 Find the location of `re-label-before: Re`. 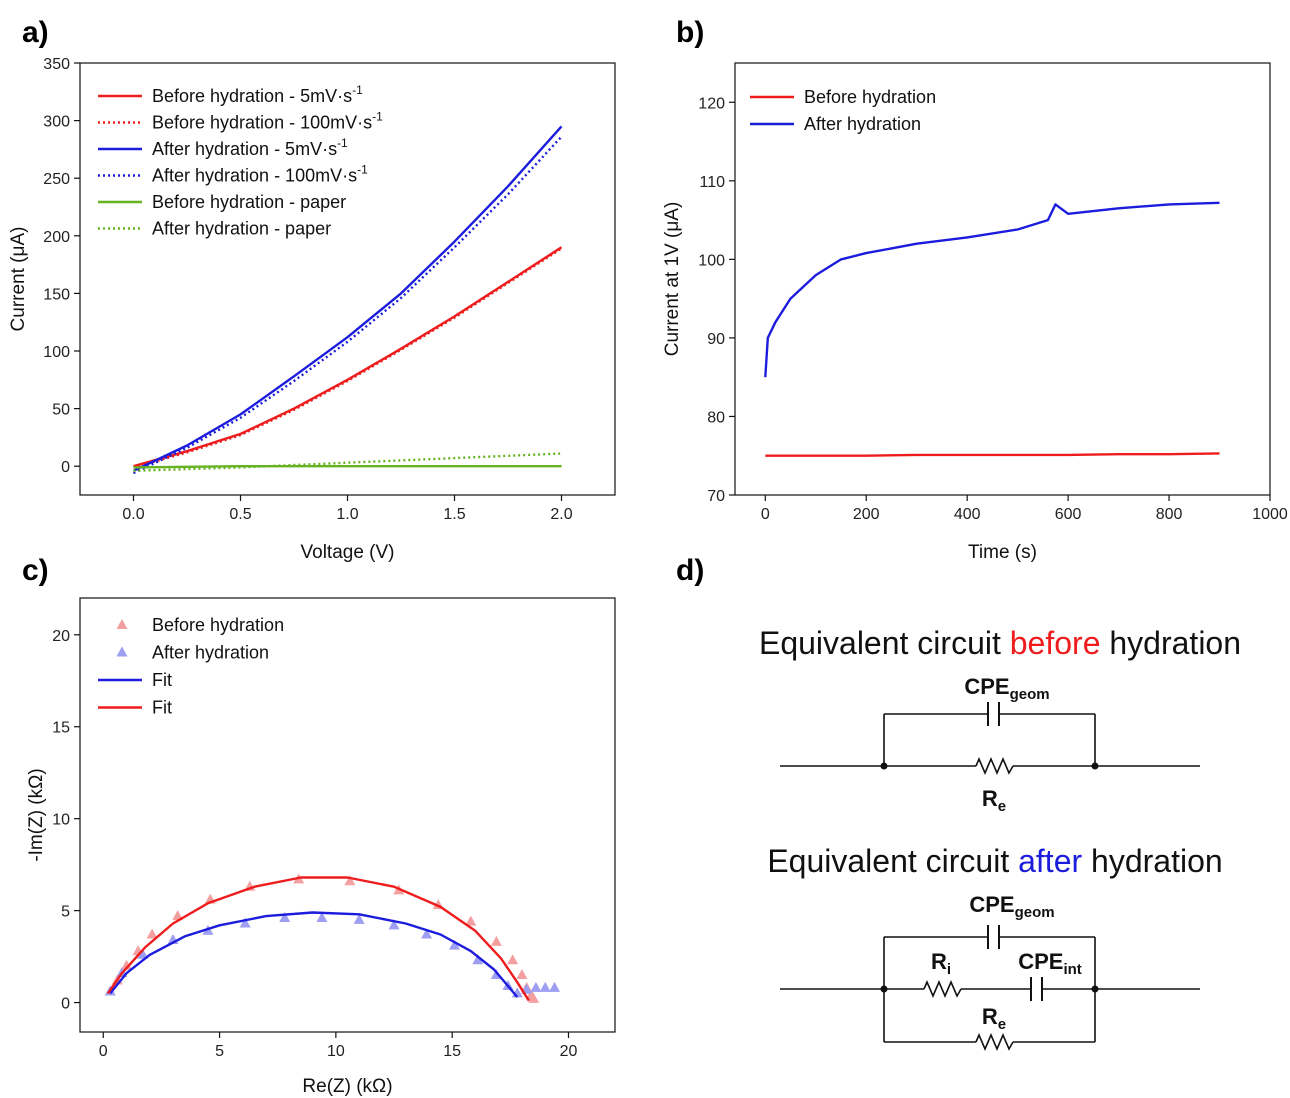

re-label-before: Re is located at coordinates (994, 800).